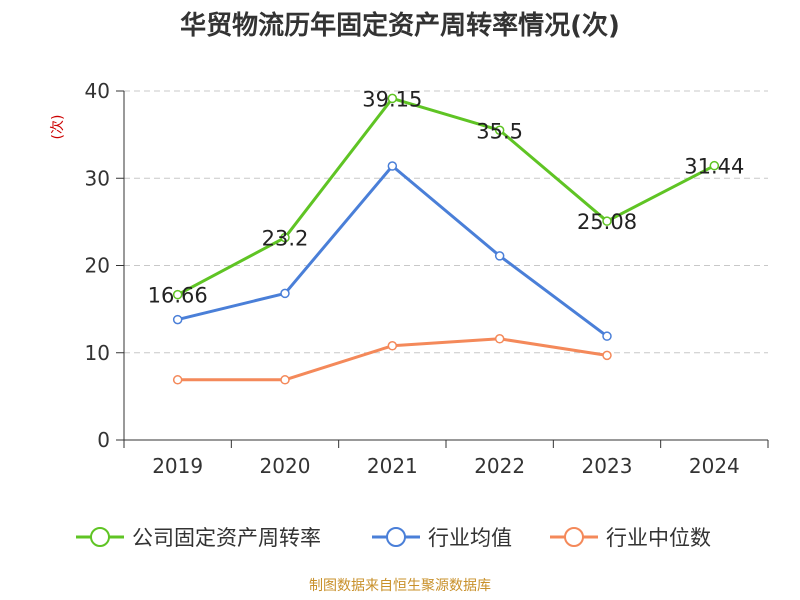 The width and height of the screenshot is (800, 600). I want to click on legend-item-2: 行业中位数, so click(630, 538).